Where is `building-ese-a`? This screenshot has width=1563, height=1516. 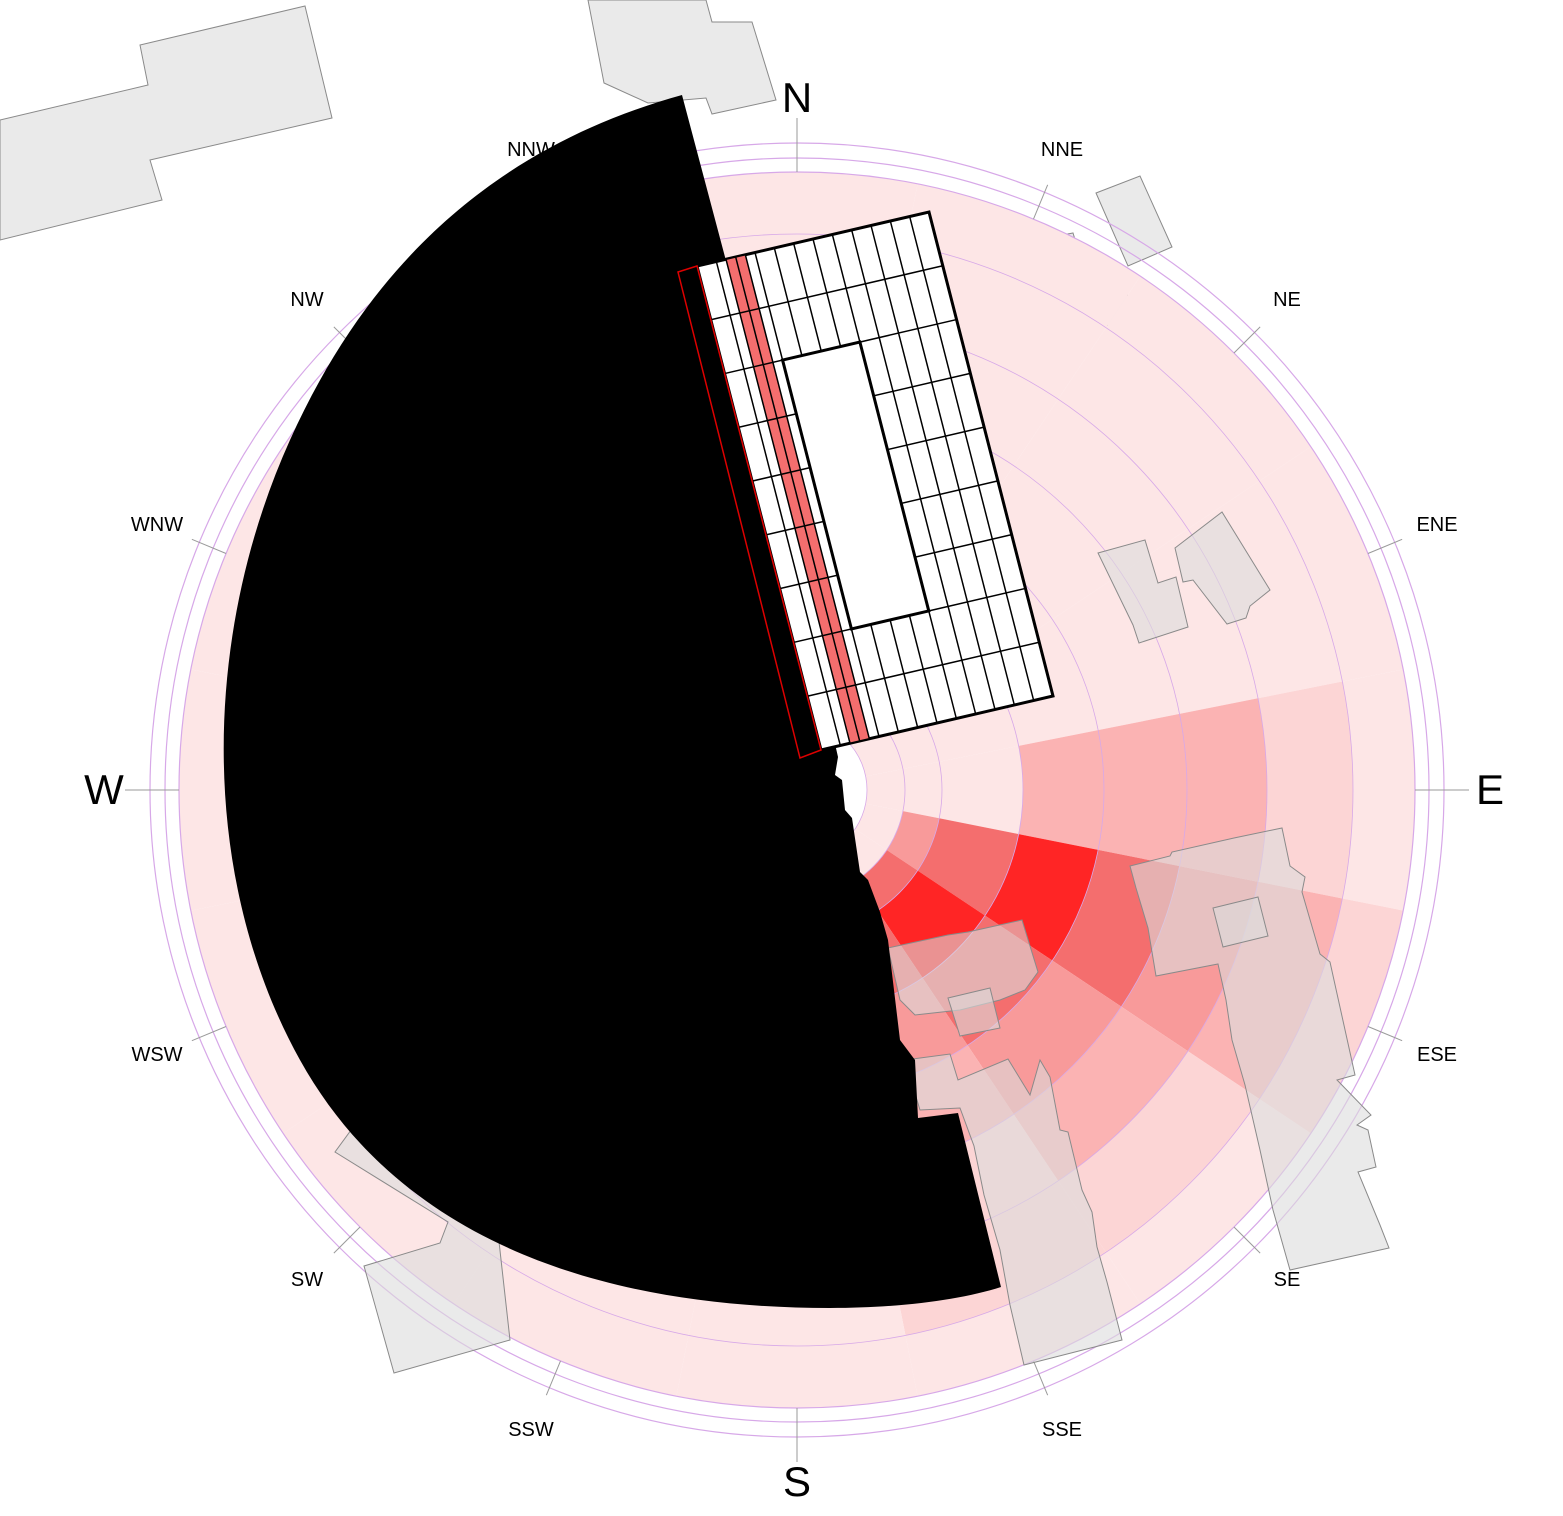
building-ese-a is located at coordinates (1259, 1049).